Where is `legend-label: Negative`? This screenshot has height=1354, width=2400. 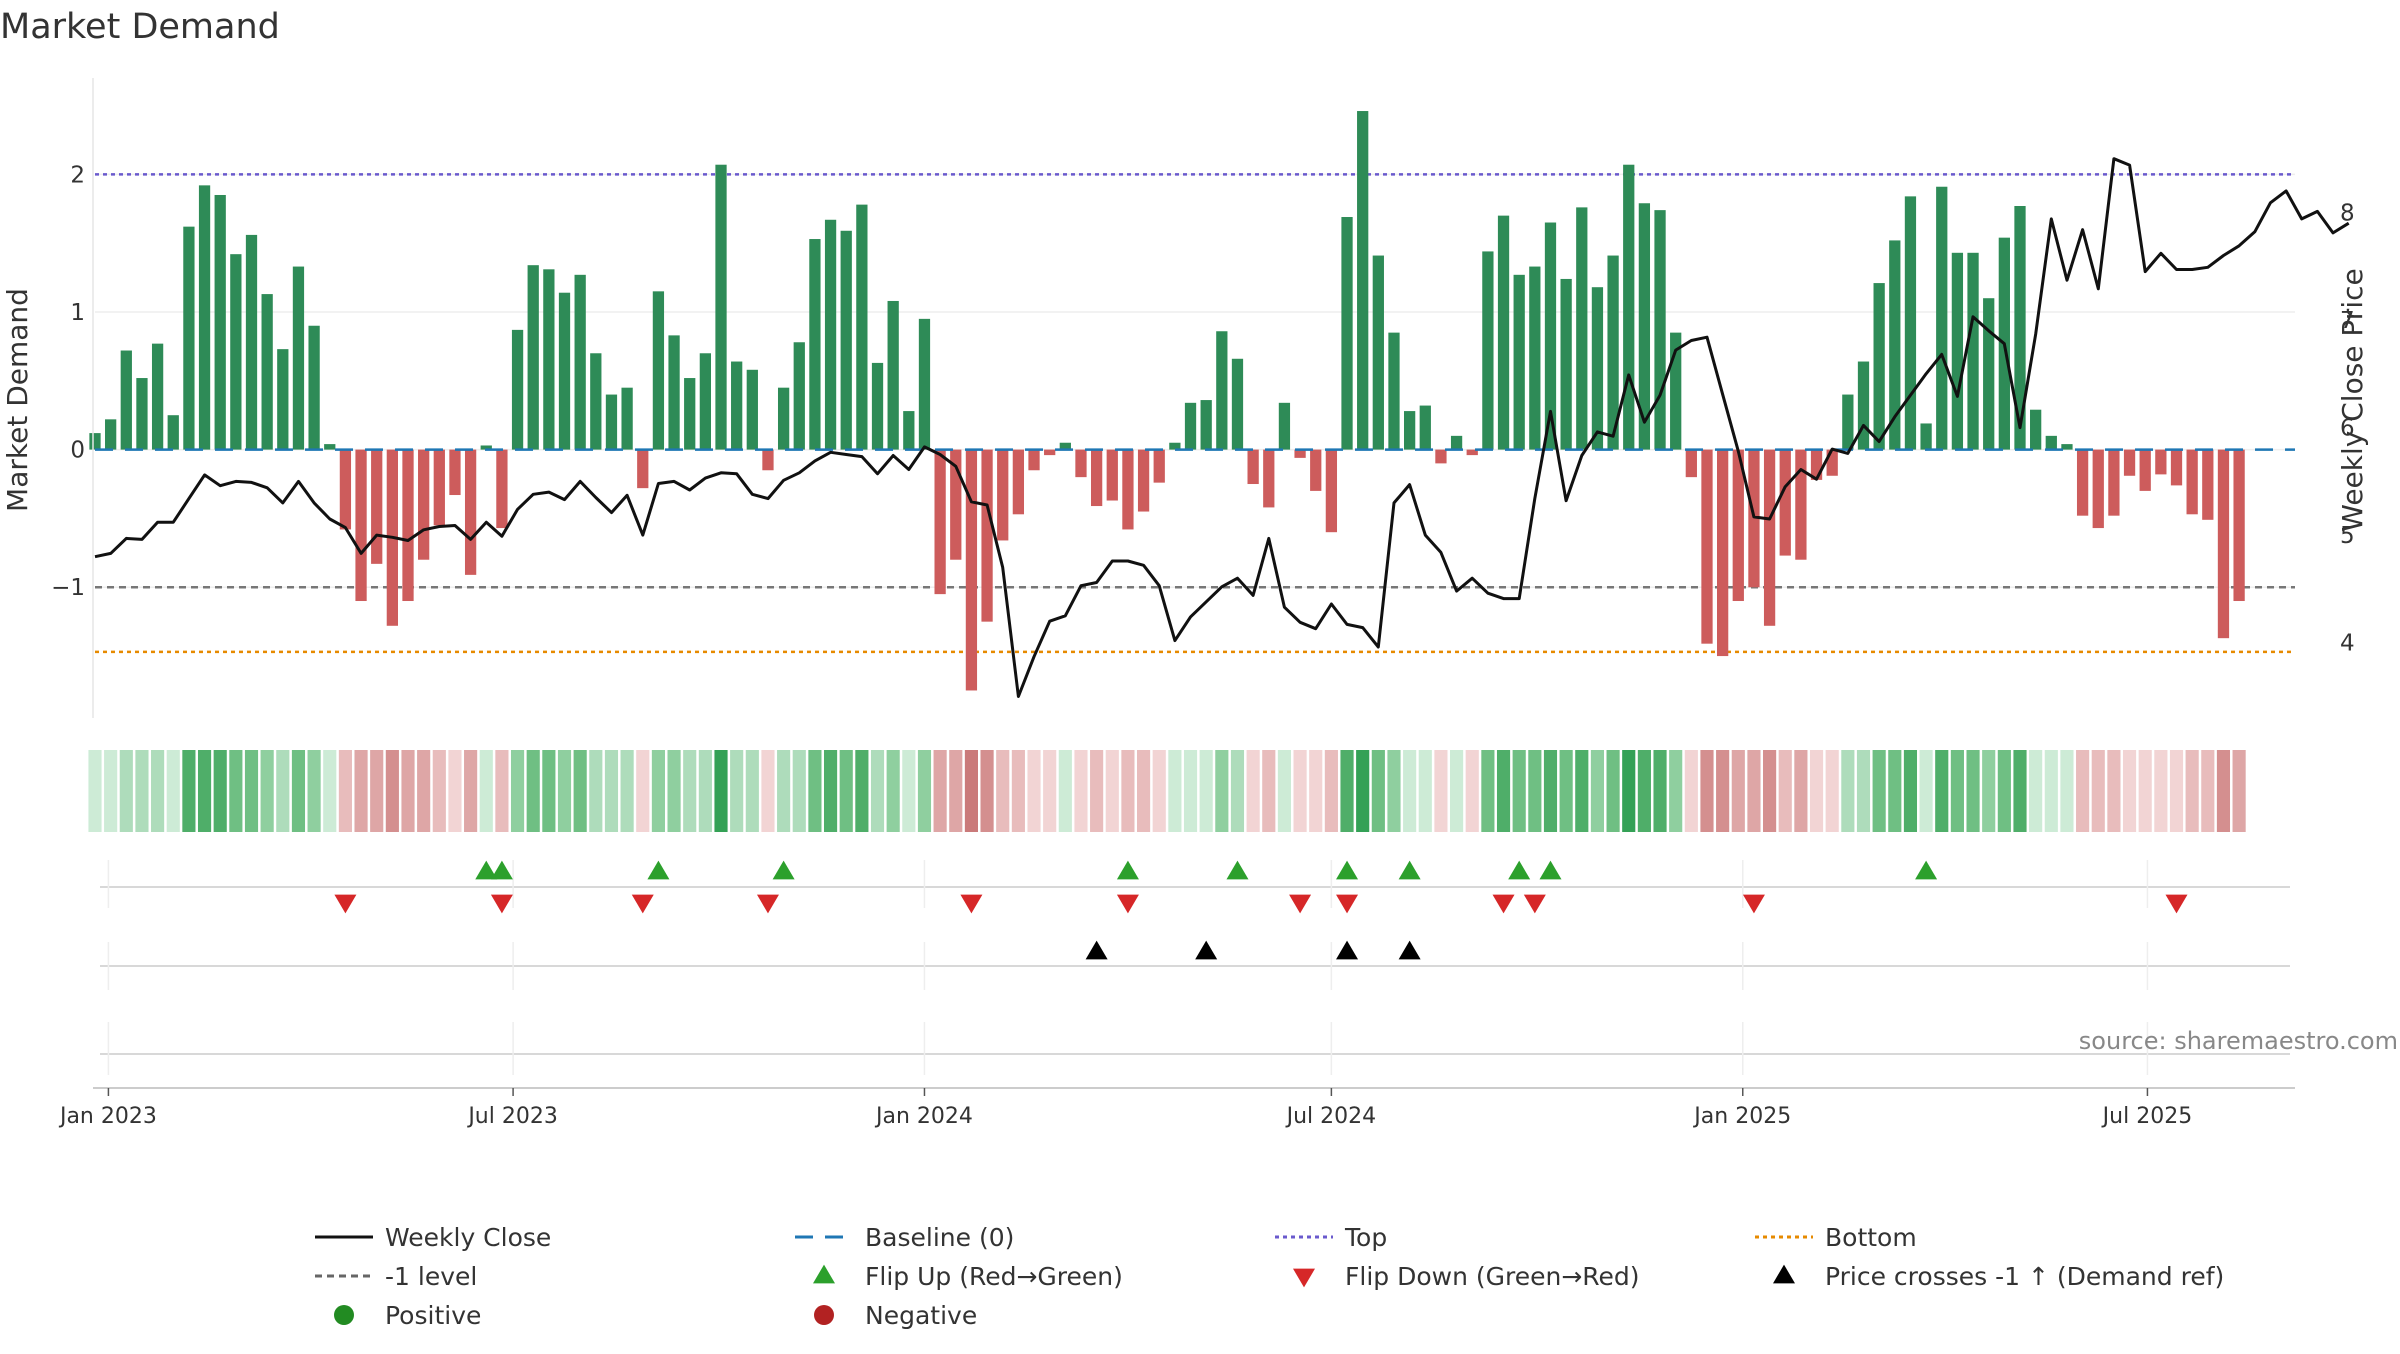
legend-label: Negative is located at coordinates (921, 1315).